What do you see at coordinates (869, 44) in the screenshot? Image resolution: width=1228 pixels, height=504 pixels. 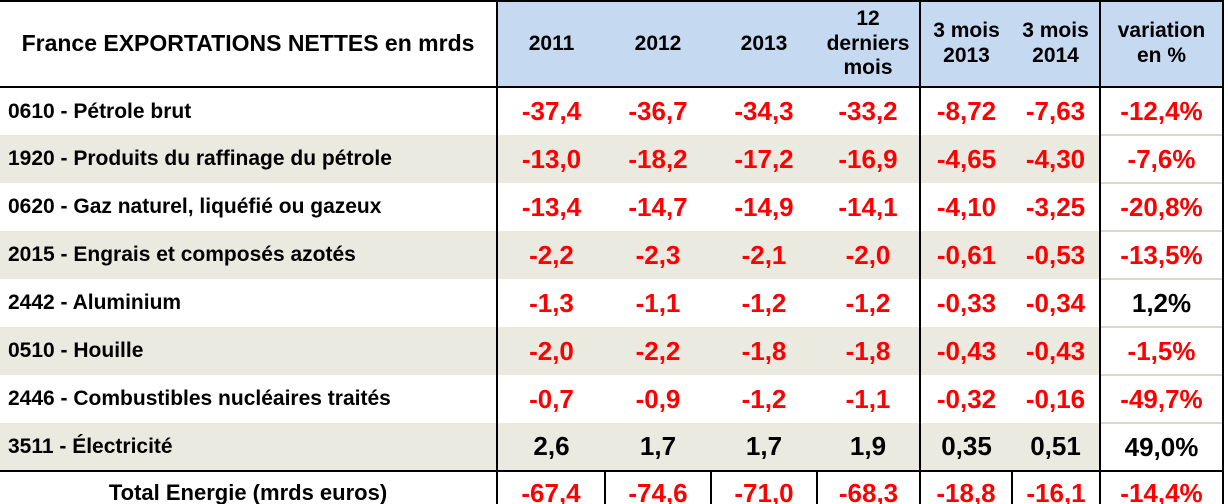 I see `col-header-12-derniers-mois: 12 derniers mois` at bounding box center [869, 44].